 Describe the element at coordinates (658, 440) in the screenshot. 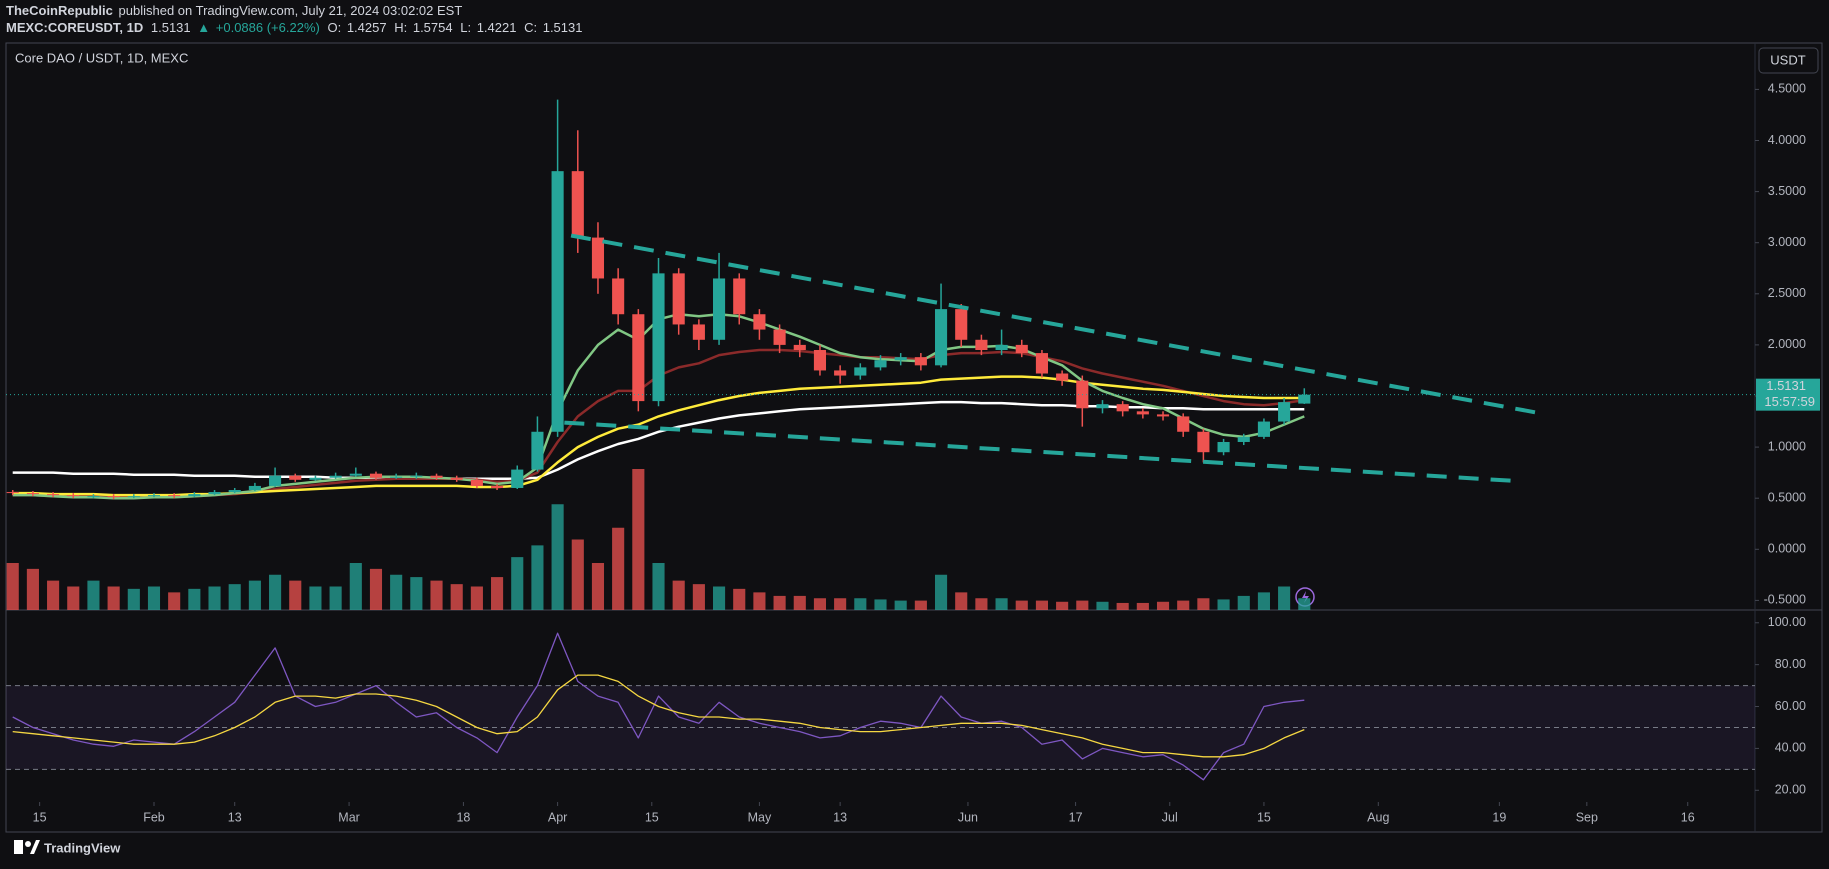

I see `moving-average` at that location.